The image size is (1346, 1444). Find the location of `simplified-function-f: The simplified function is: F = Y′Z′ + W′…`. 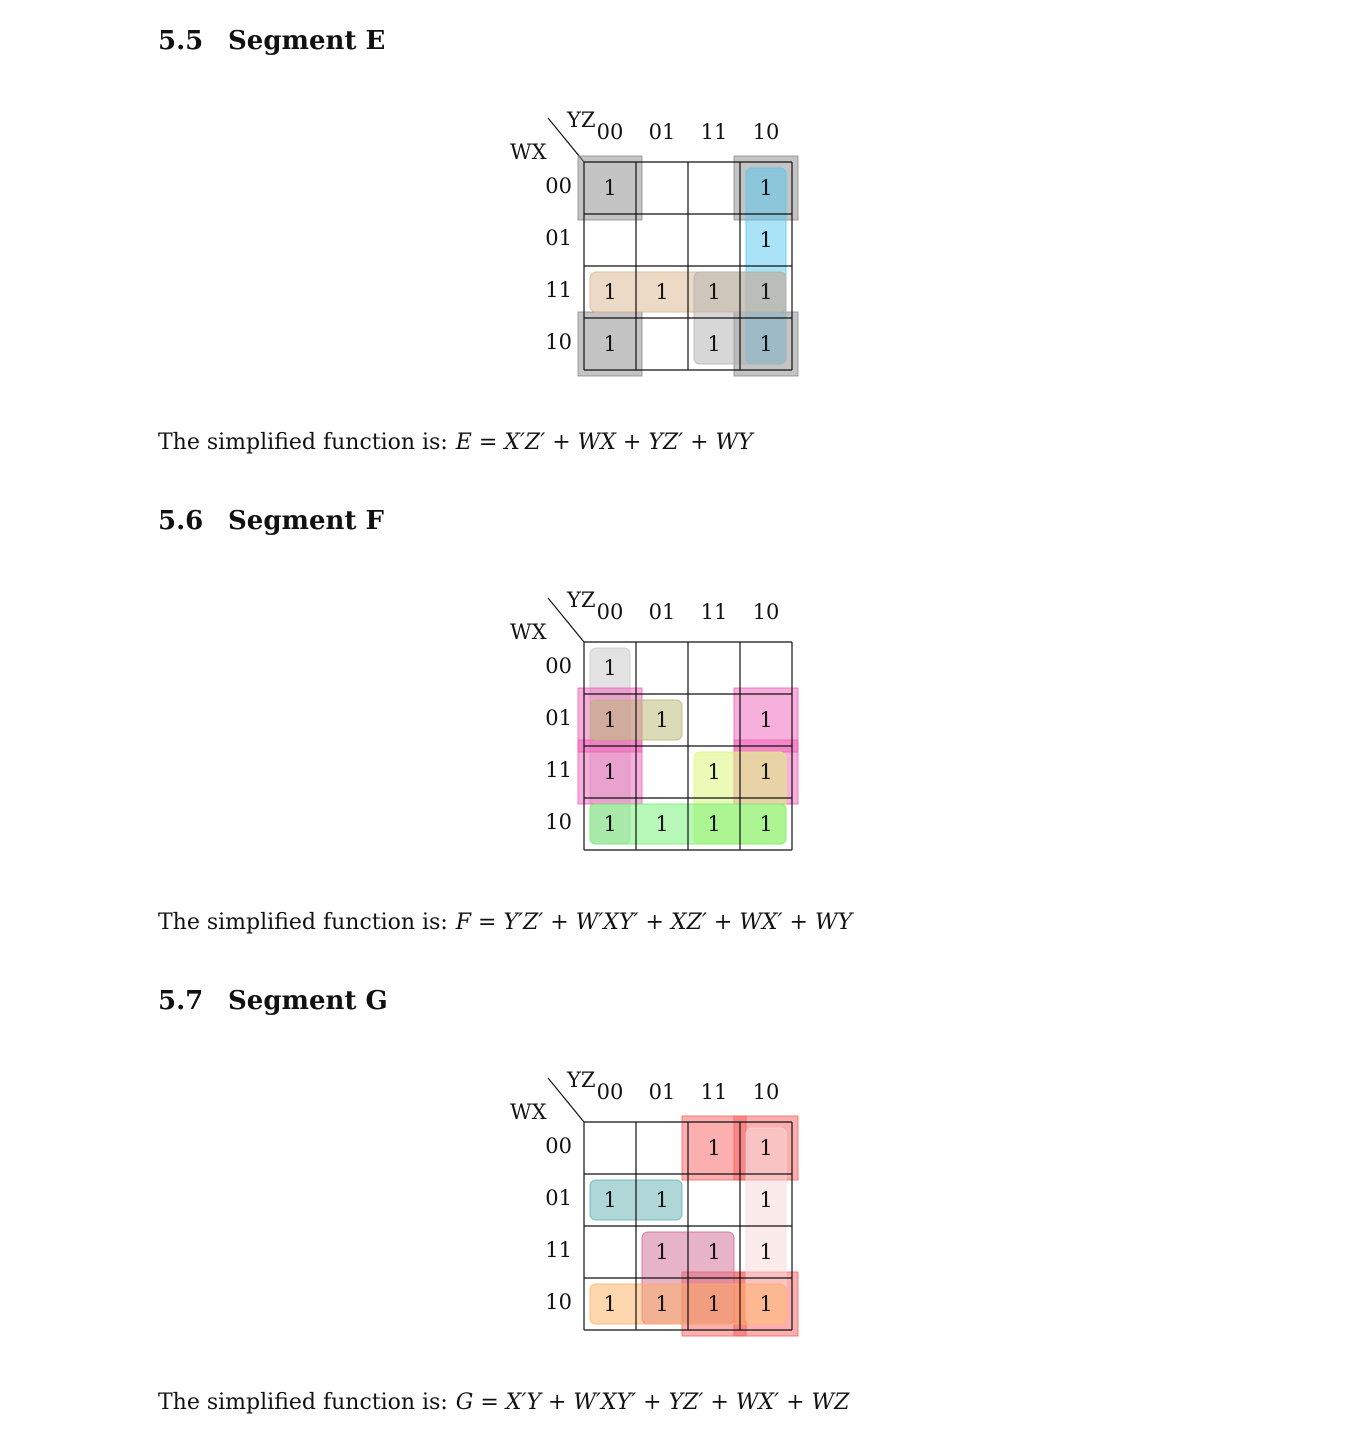

simplified-function-f: The simplified function is: F = Y′Z′ + W′… is located at coordinates (505, 922).